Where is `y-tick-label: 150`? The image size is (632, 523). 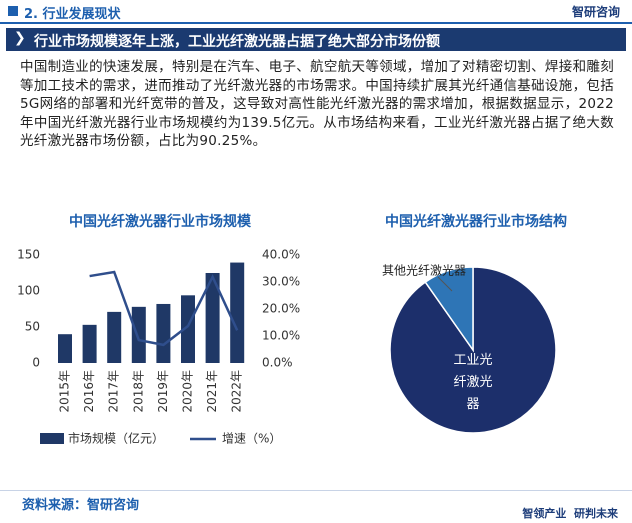
y-tick-label: 150 is located at coordinates (28, 255).